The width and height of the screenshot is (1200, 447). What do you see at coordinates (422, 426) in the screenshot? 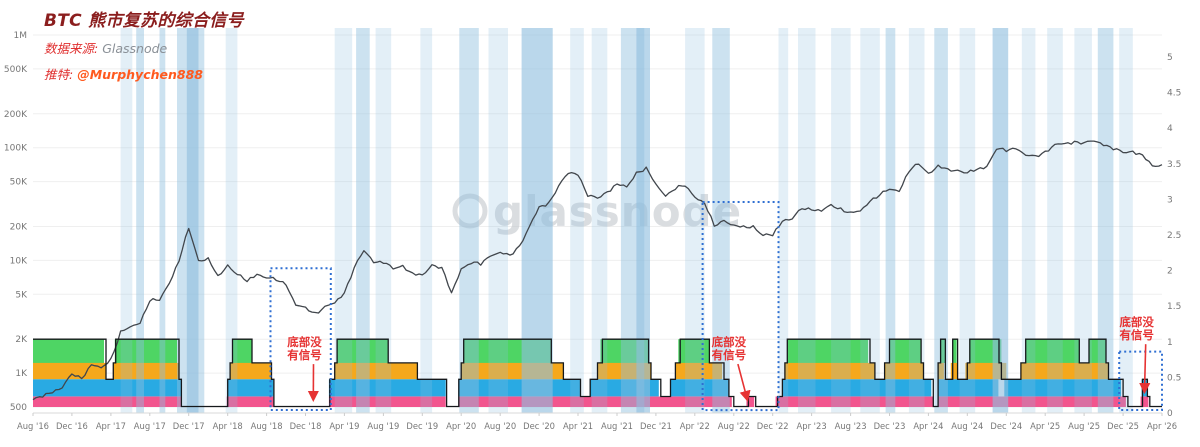
I see `x-axis-label: Dec '19` at bounding box center [422, 426].